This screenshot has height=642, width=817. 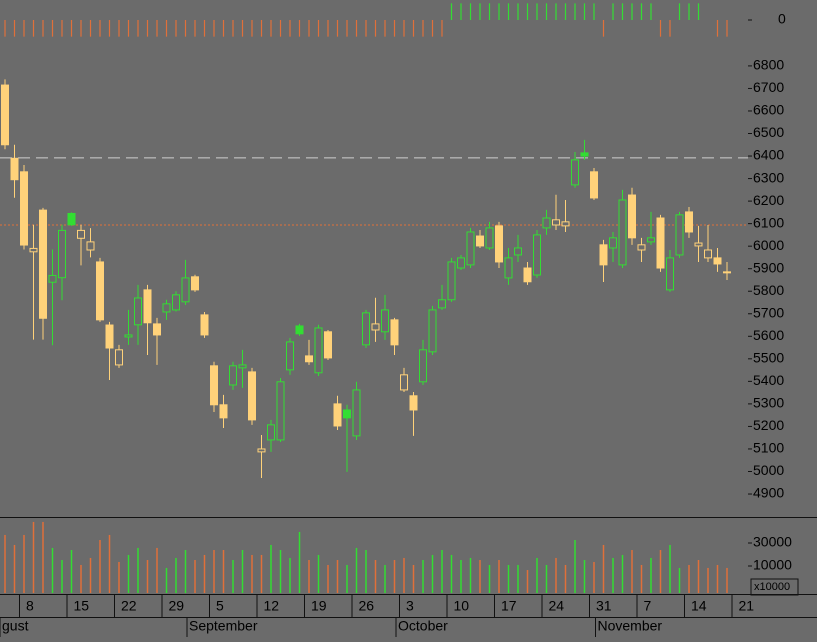 I want to click on y-tick-label: 4900, so click(x=768, y=493).